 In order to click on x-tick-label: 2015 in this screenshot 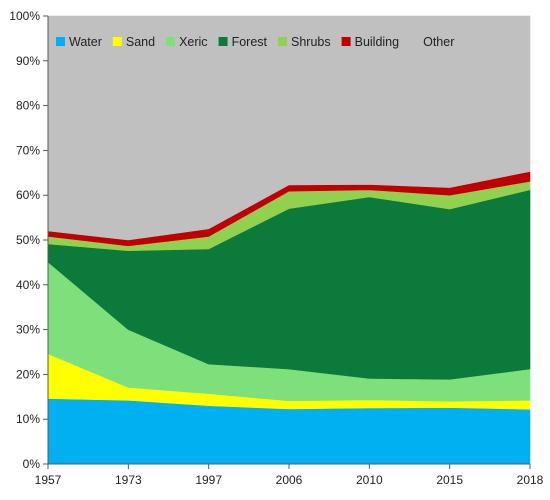, I will do `click(449, 480)`.